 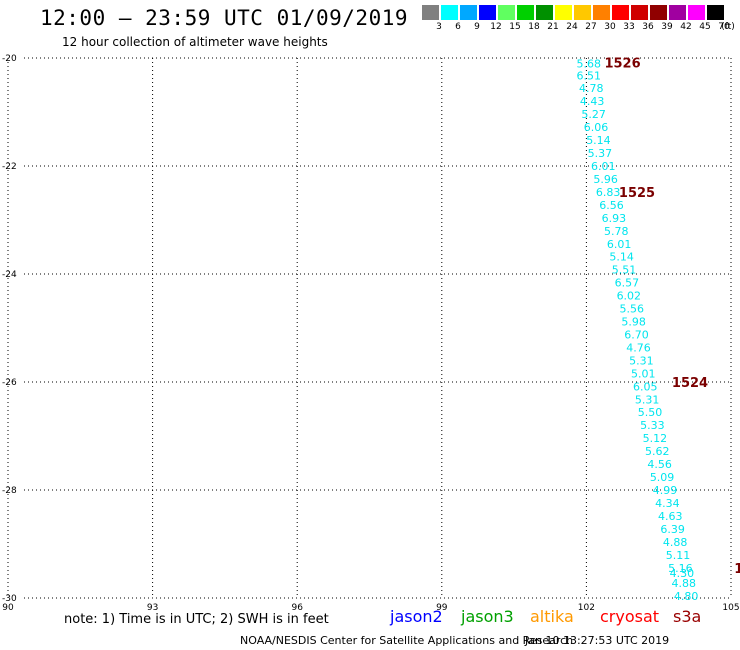 What do you see at coordinates (672, 529) in the screenshot?
I see `wave-height-label: 6.39` at bounding box center [672, 529].